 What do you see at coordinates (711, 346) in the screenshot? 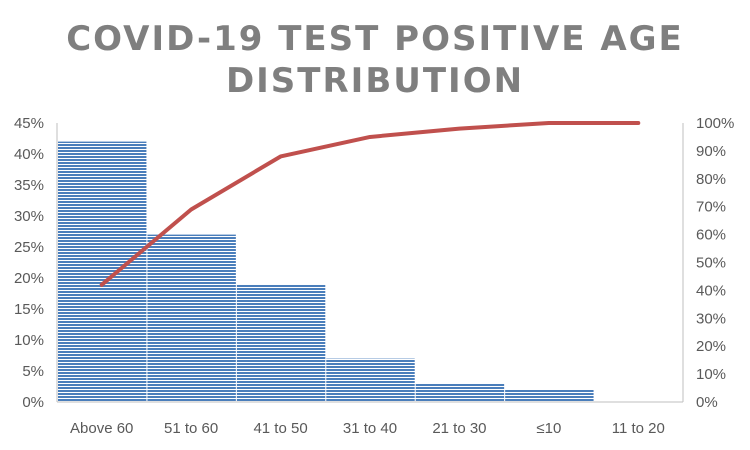
I see `right-axis-tick-label: 20%` at bounding box center [711, 346].